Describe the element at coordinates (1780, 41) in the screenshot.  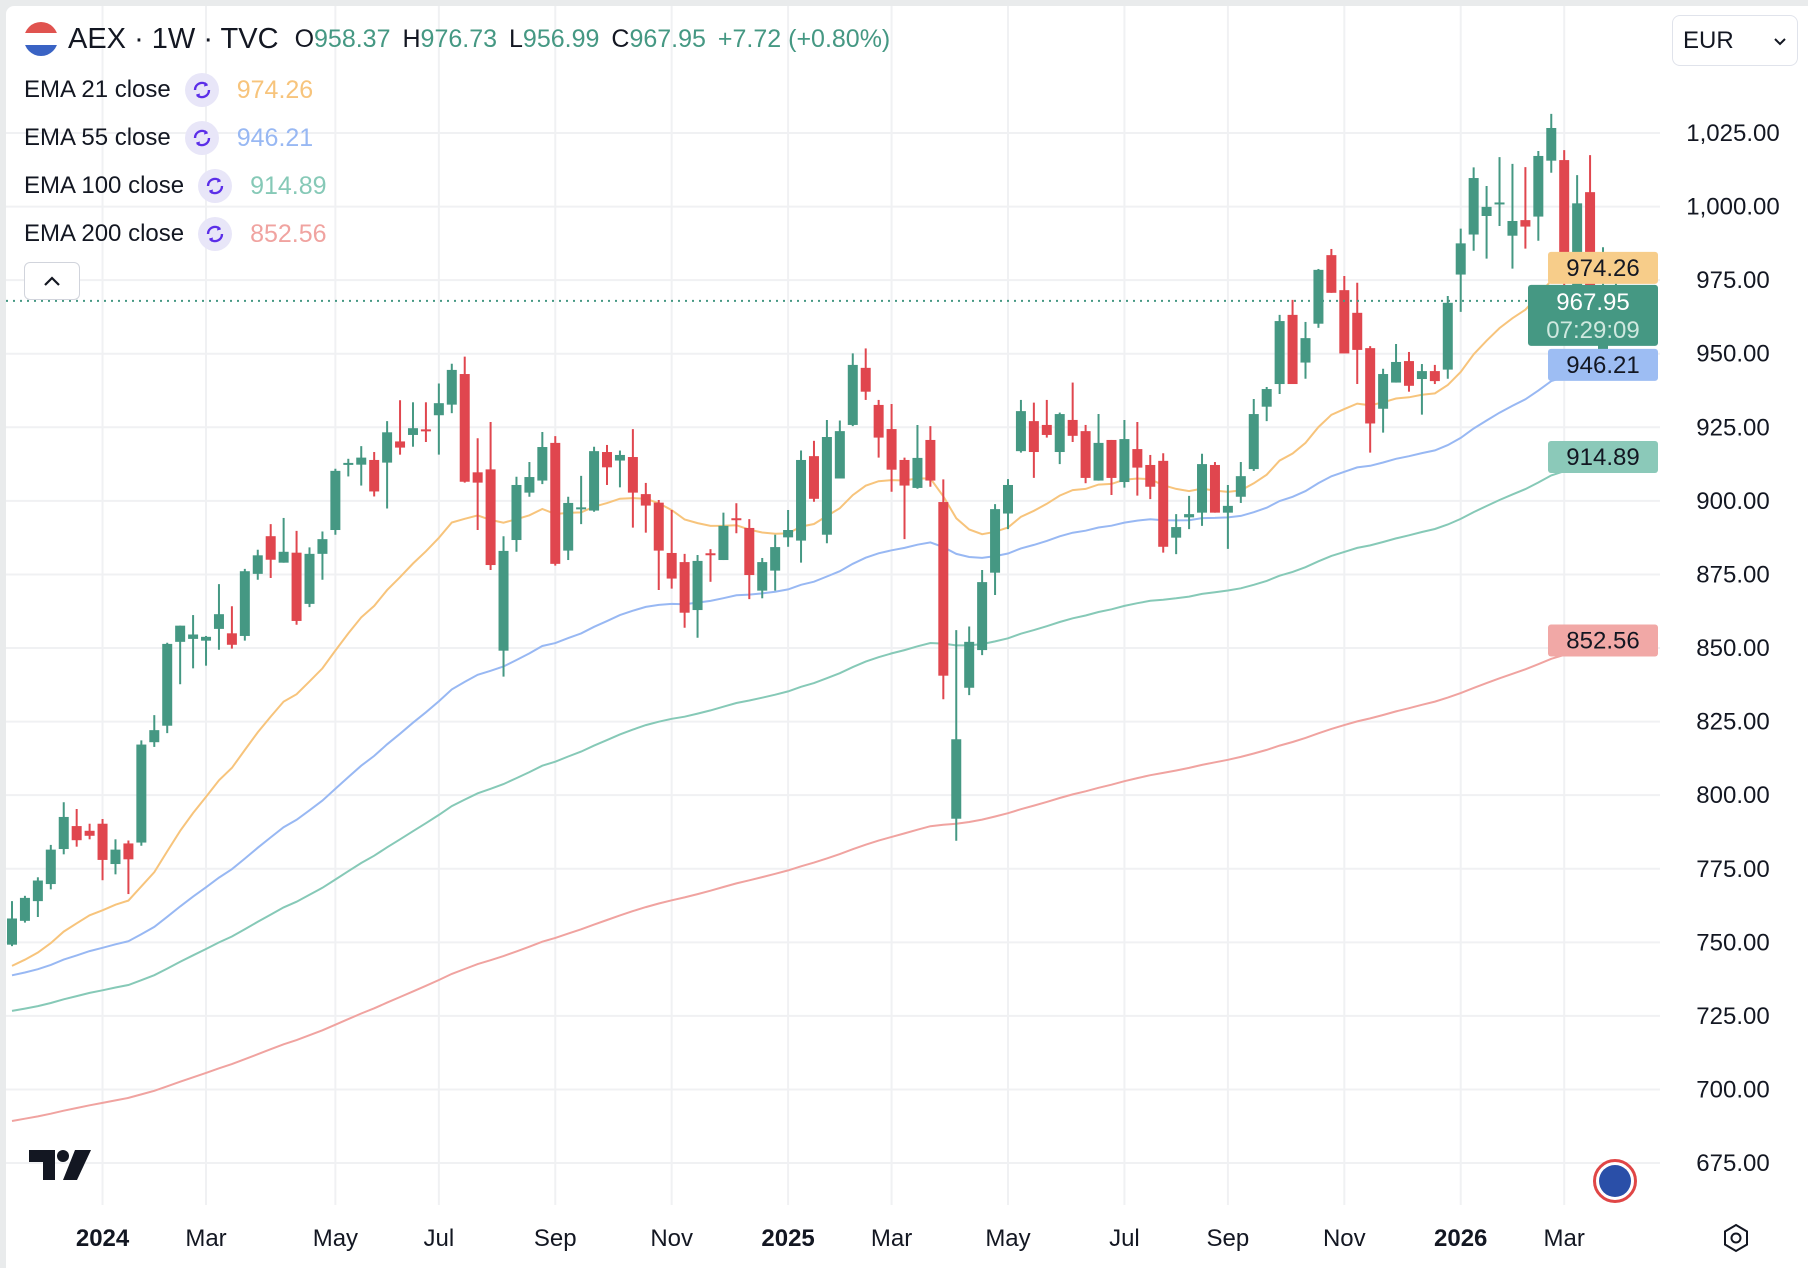
I see `chevron-down-icon` at that location.